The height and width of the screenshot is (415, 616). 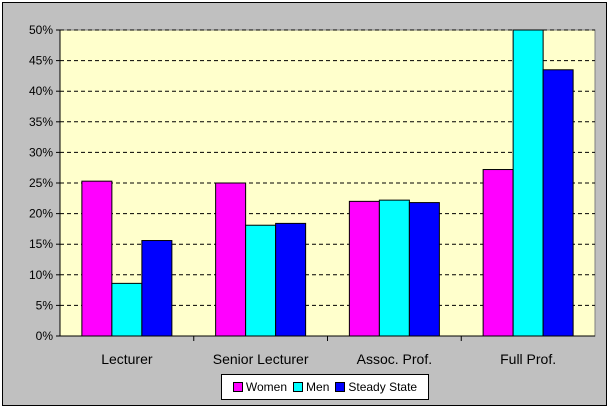 I want to click on y-tick-label: 25%, so click(x=41, y=183).